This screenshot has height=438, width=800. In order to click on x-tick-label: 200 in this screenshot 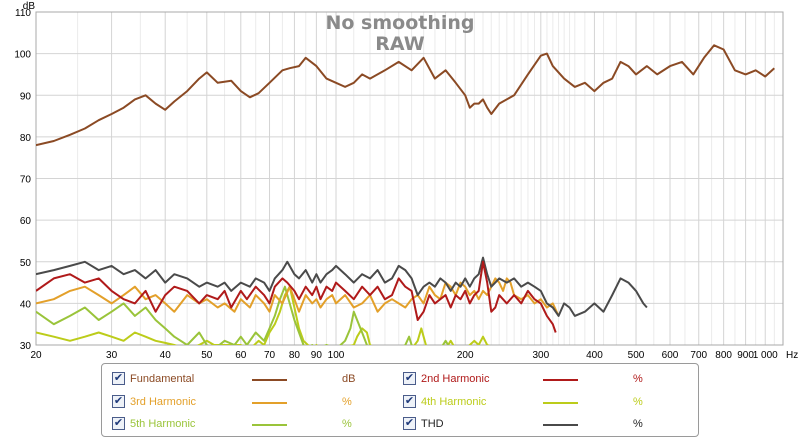, I will do `click(465, 355)`.